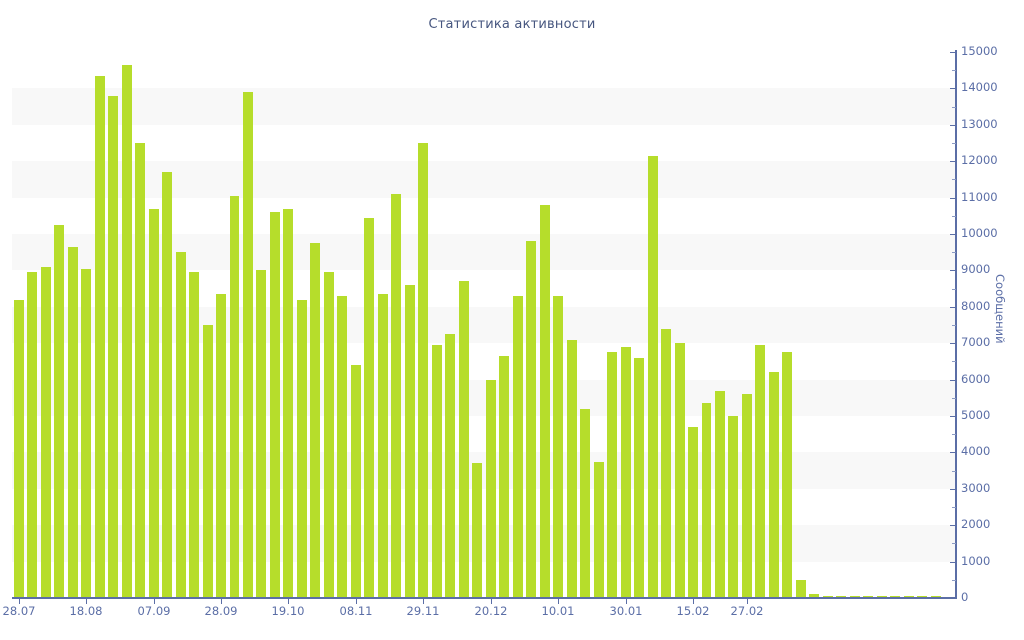  Describe the element at coordinates (979, 160) in the screenshot. I see `y-axis-tick-label: 12000` at that location.